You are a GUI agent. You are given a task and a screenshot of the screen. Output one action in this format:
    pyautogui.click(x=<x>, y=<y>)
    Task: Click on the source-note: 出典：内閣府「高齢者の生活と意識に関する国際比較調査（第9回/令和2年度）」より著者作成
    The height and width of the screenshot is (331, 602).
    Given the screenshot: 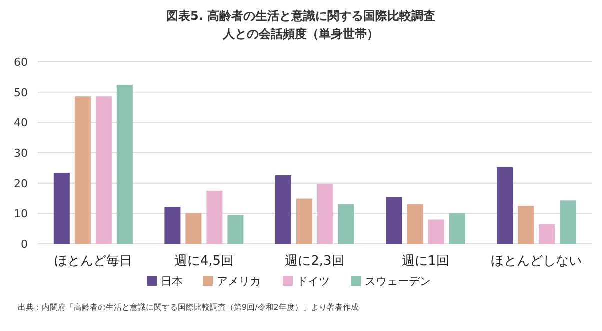 What is the action you would take?
    pyautogui.click(x=188, y=307)
    